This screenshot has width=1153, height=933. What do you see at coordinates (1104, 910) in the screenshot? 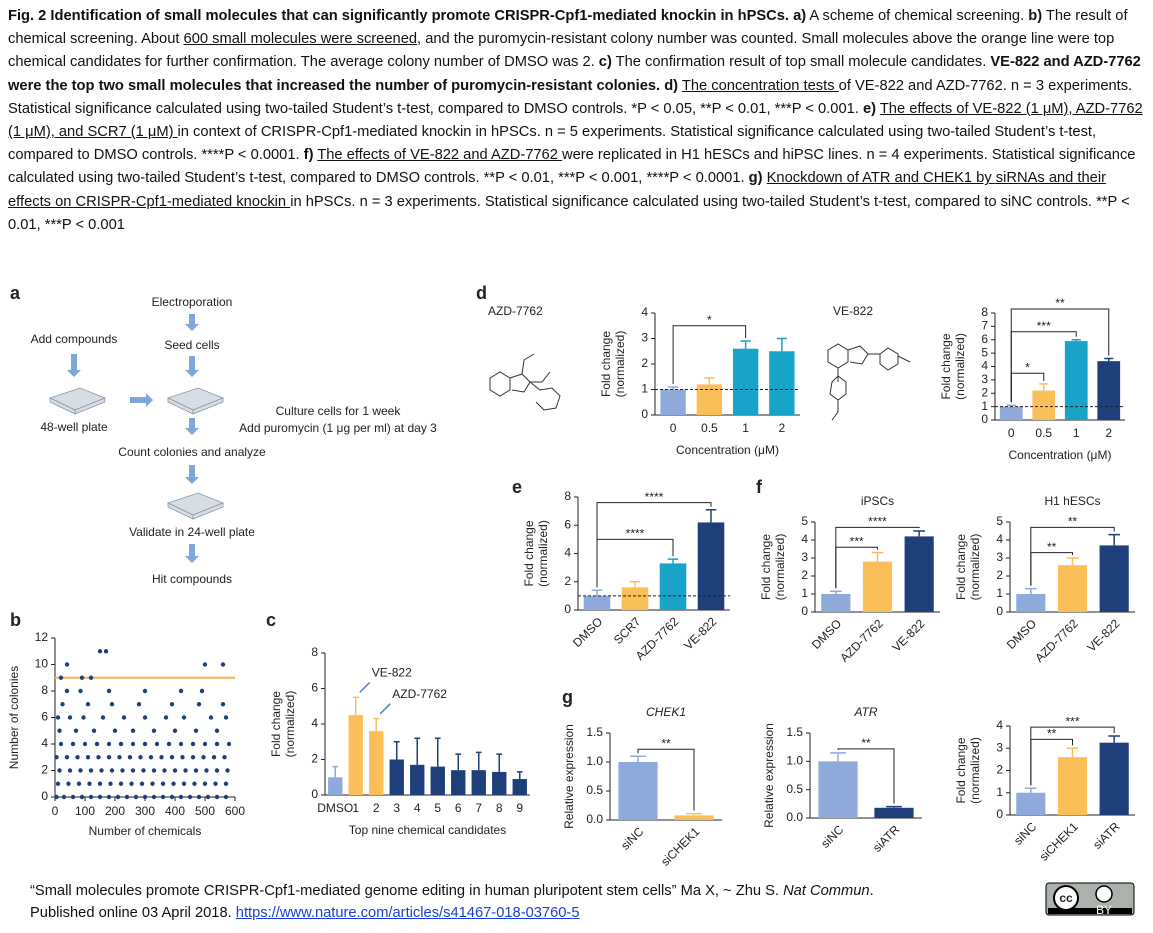
I see `badge-text: BY` at bounding box center [1104, 910].